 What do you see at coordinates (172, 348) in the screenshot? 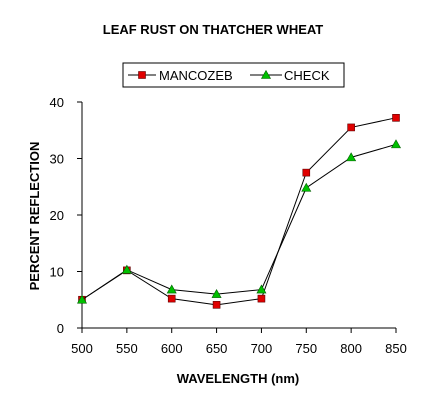
I see `x-tick-label-600: 600` at bounding box center [172, 348].